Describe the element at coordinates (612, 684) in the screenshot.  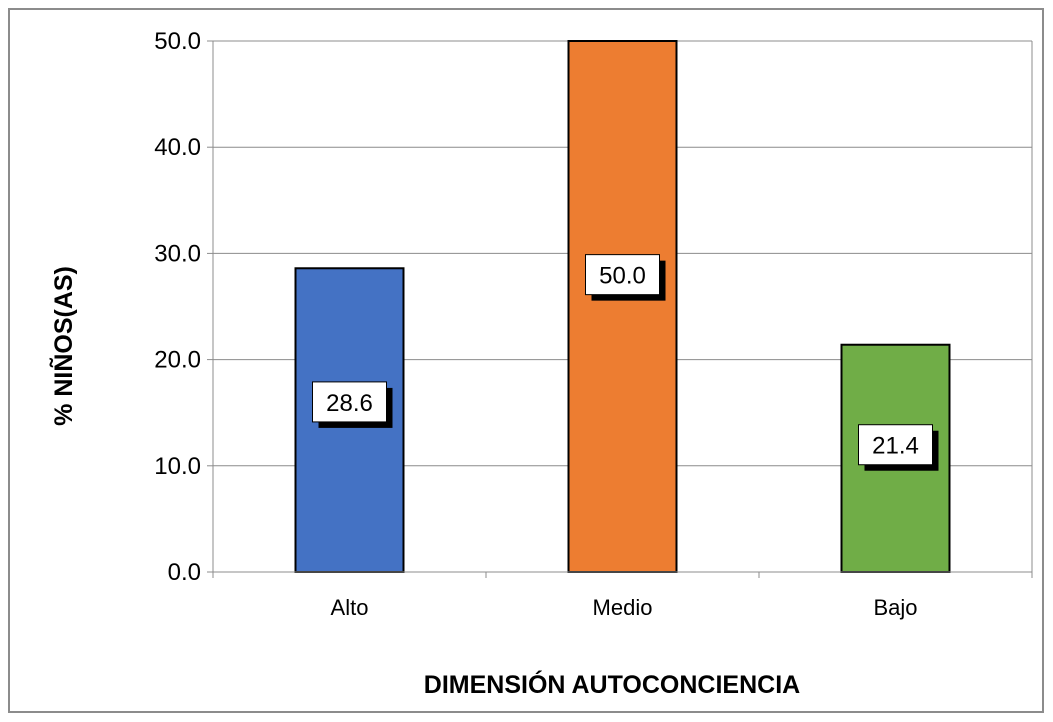
I see `x-axis-title: DIMENSIÓN AUTOCONCIENCIA` at that location.